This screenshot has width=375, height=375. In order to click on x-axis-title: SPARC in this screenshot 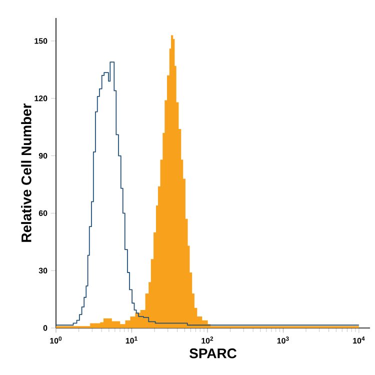, I will do `click(213, 353)`.